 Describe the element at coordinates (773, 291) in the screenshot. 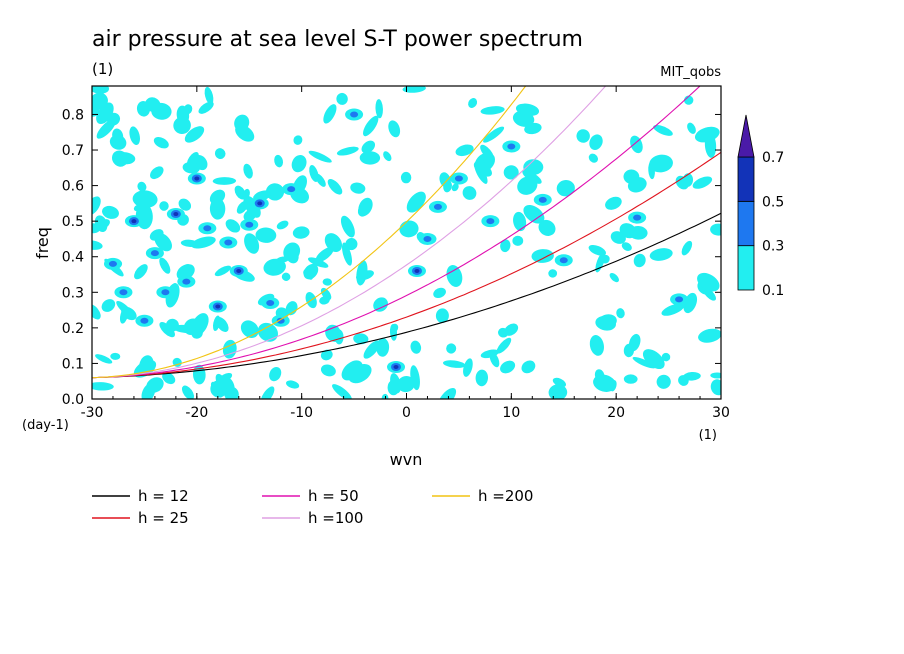

I see `colorbar-label: 0.1` at that location.